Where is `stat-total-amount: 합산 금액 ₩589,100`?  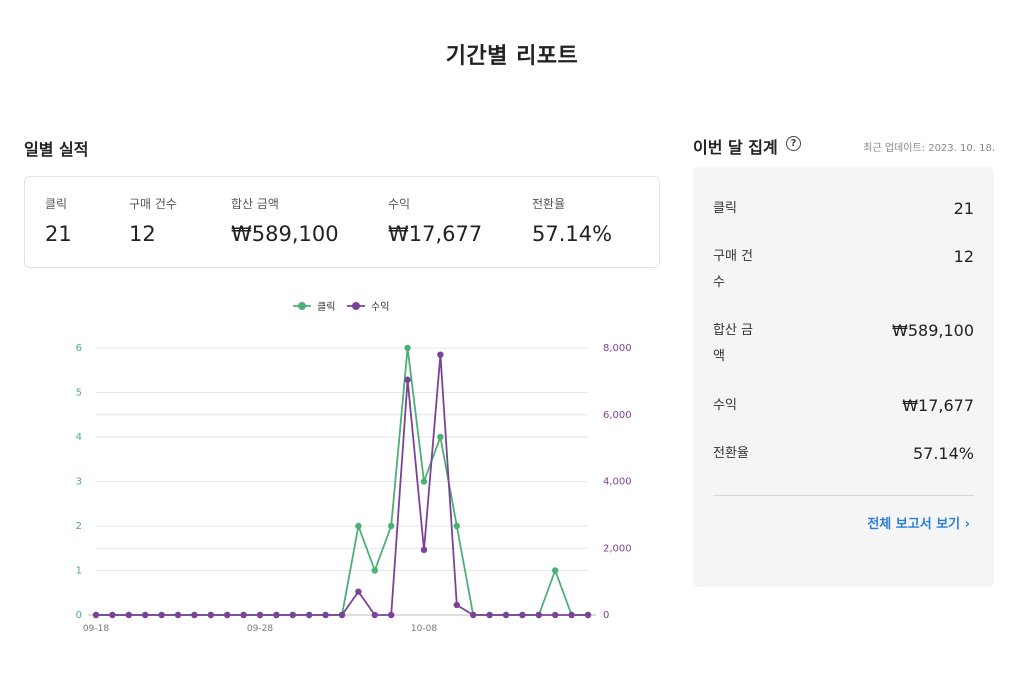
stat-total-amount: 합산 금액 ₩589,100 is located at coordinates (285, 220).